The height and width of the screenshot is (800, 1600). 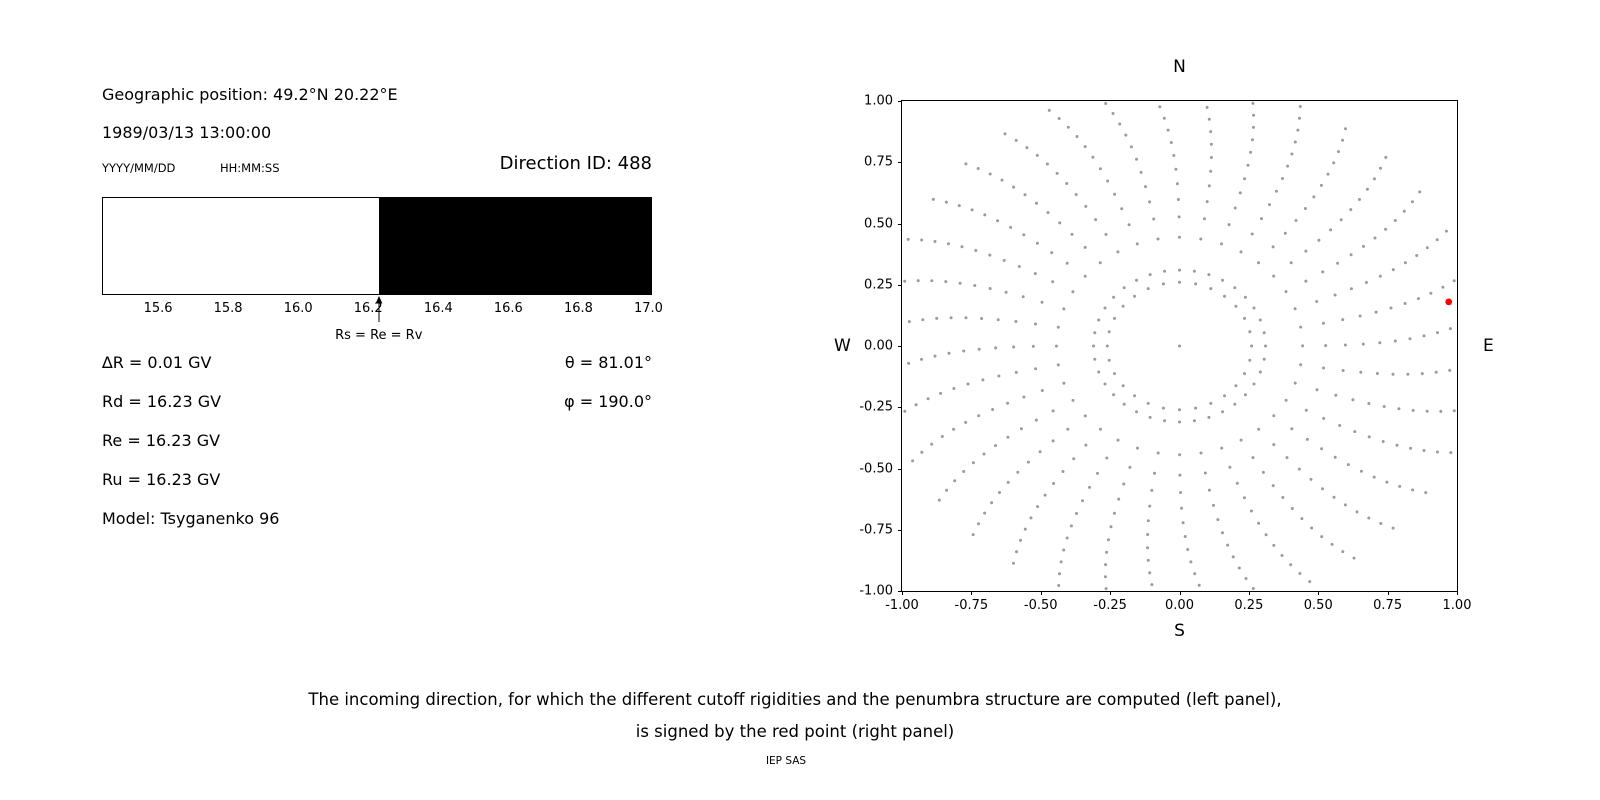 What do you see at coordinates (228, 308) in the screenshot?
I see `spectrum-x-tick-label: 15.8` at bounding box center [228, 308].